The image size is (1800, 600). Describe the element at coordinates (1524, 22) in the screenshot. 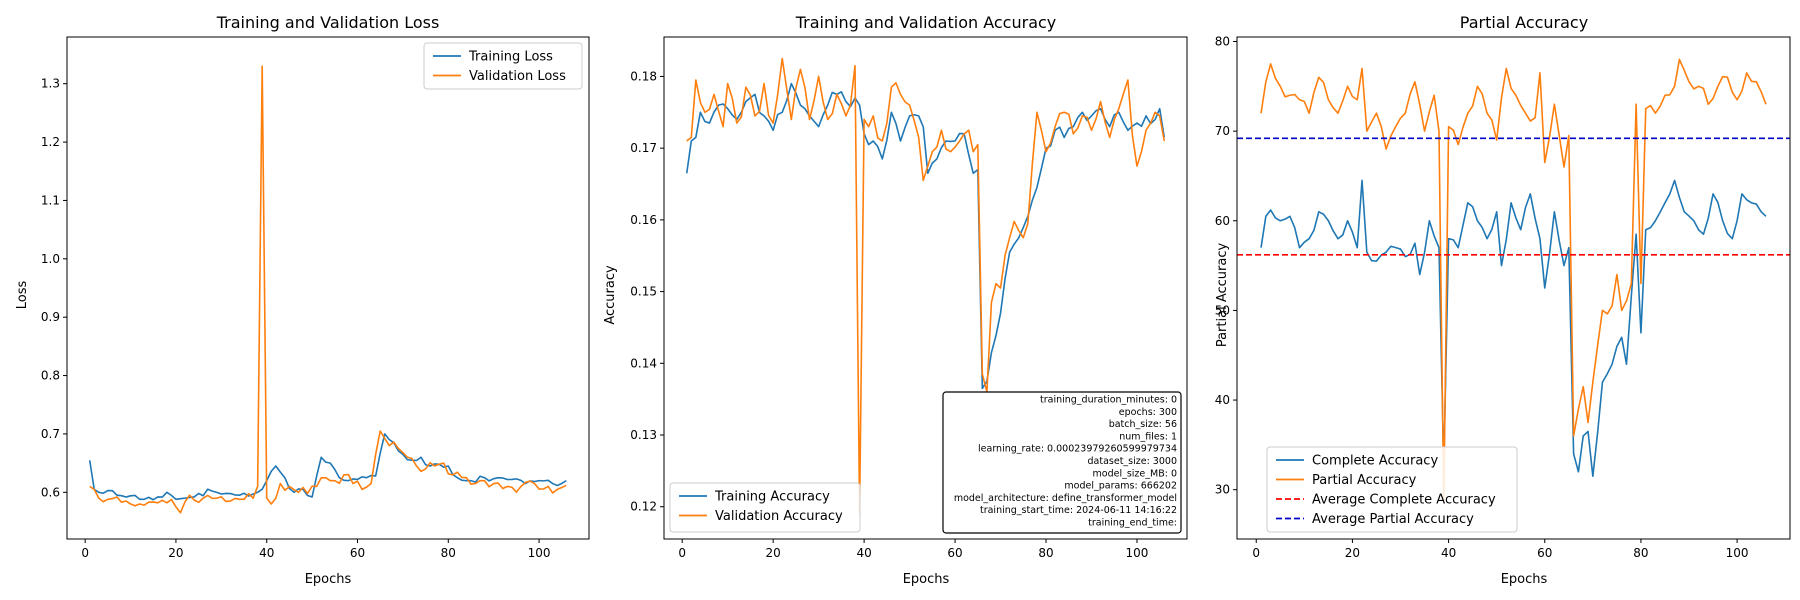

I see `partial-accuracy-chart-title: Partial Accuracy` at that location.